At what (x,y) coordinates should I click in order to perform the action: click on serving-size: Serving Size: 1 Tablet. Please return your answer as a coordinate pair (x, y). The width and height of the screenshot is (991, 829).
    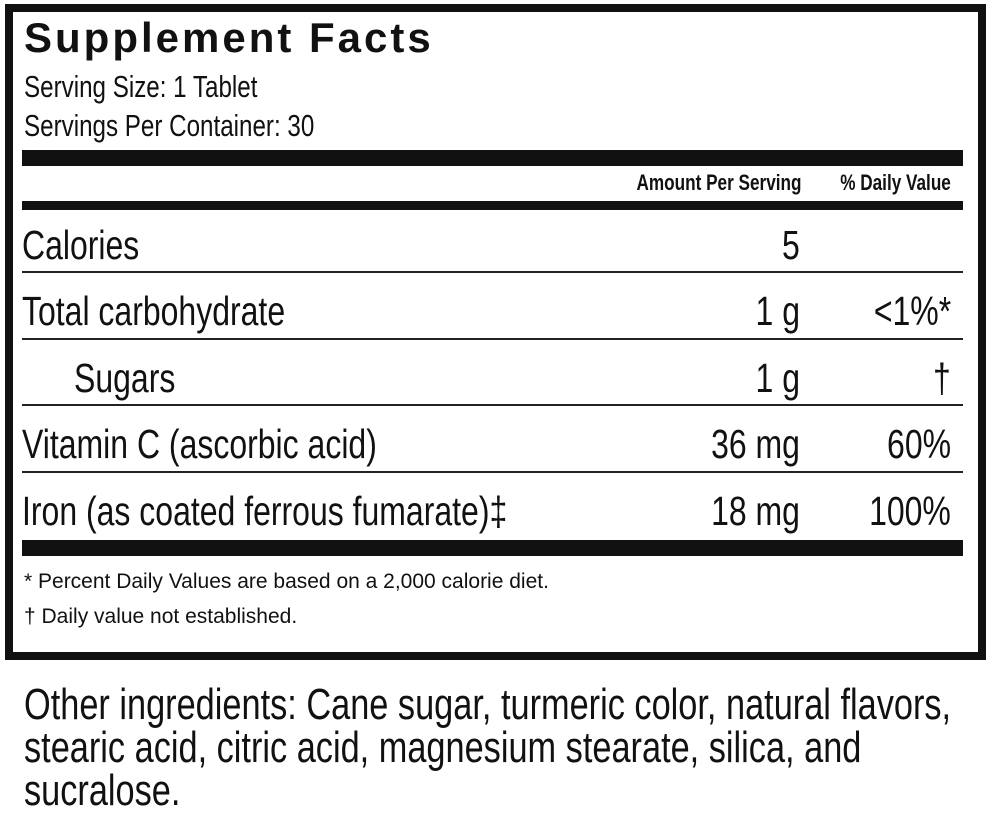
    Looking at the image, I should click on (141, 86).